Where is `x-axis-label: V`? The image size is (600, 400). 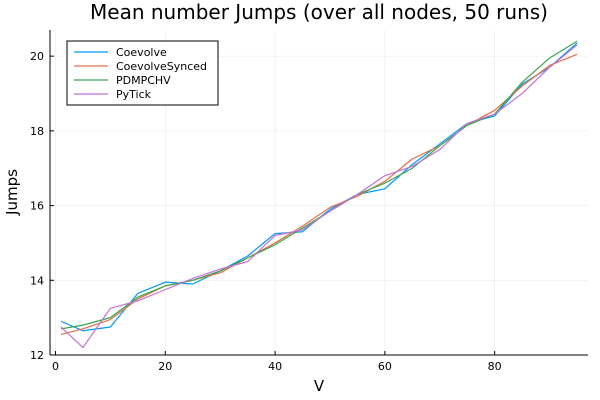
x-axis-label: V is located at coordinates (319, 386).